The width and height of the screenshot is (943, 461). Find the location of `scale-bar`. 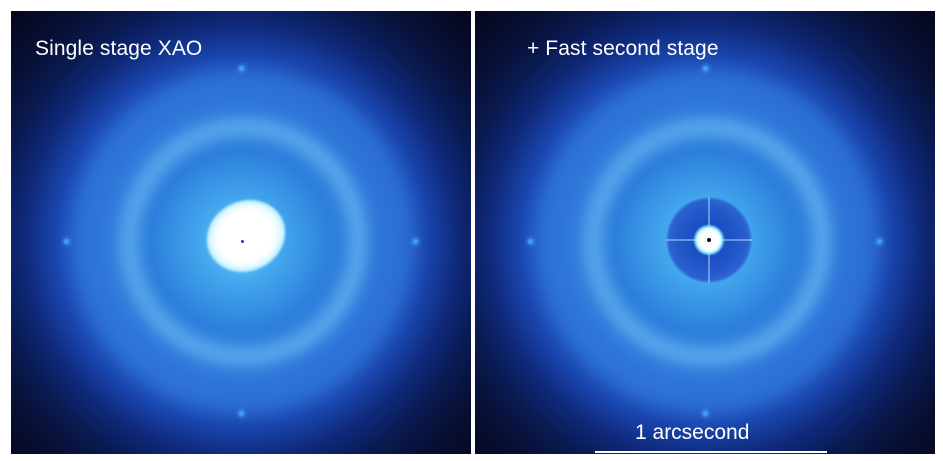

scale-bar is located at coordinates (711, 452).